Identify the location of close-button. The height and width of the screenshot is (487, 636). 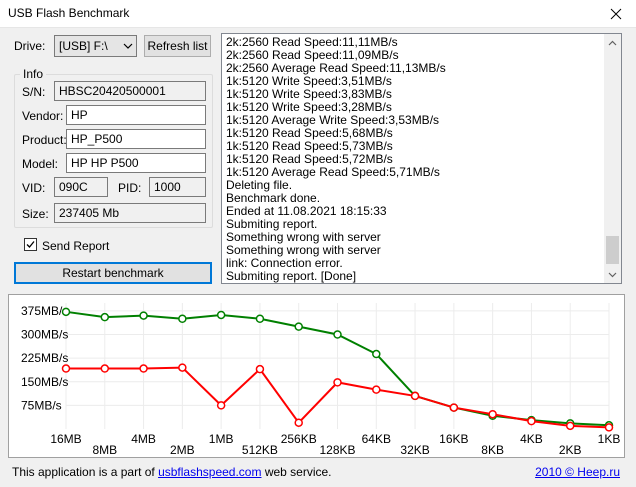
(616, 14).